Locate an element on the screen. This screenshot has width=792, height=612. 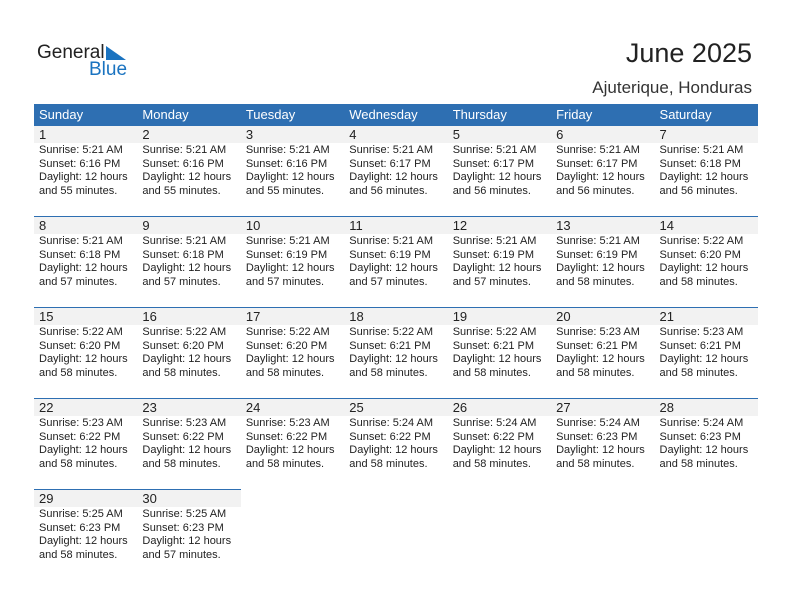
daylight-minutes: and 56 minutes. is located at coordinates (698, 190).